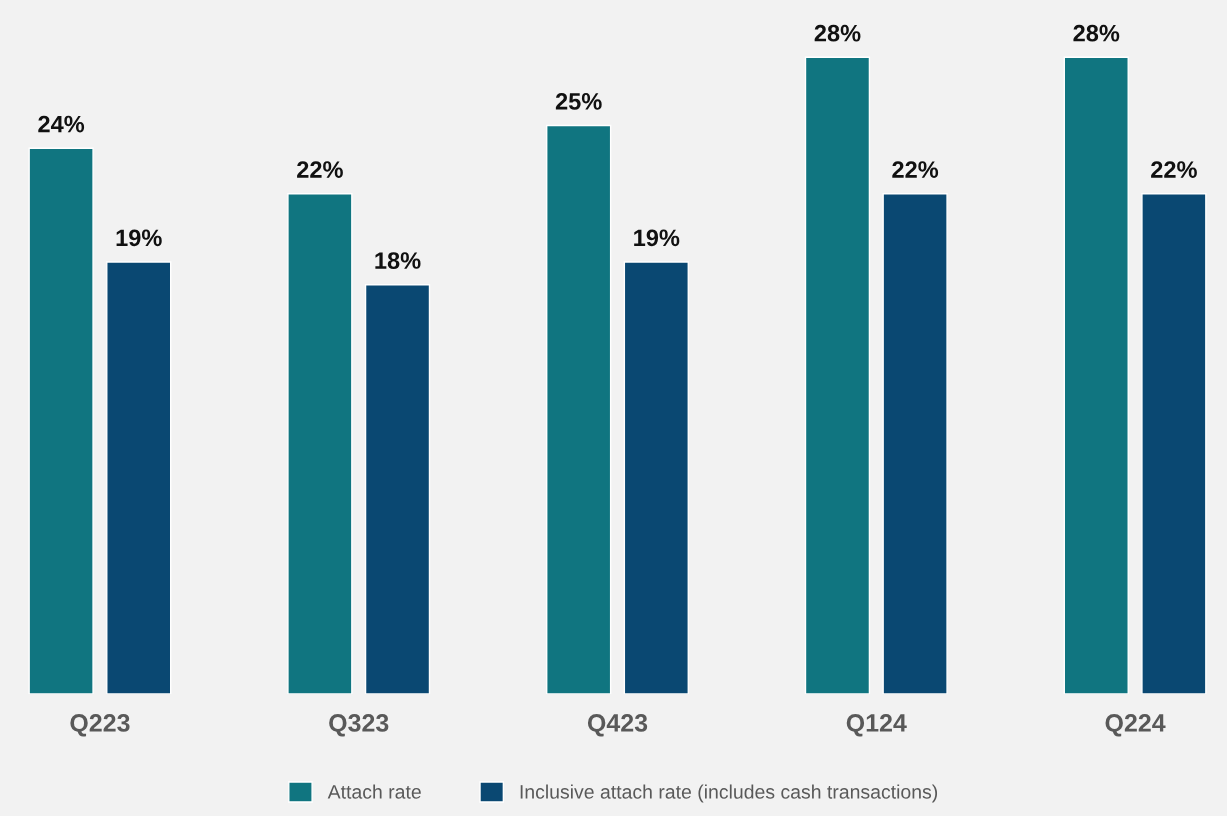 The height and width of the screenshot is (816, 1227). Describe the element at coordinates (61, 124) in the screenshot. I see `data-label: 24%` at that location.